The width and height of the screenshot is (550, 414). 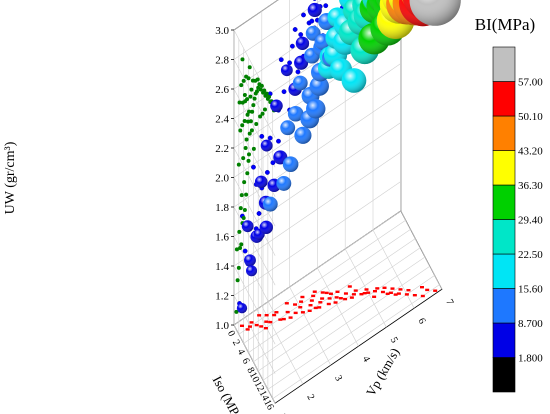 I want to click on z-tick-label: 1.6, so click(x=222, y=238).